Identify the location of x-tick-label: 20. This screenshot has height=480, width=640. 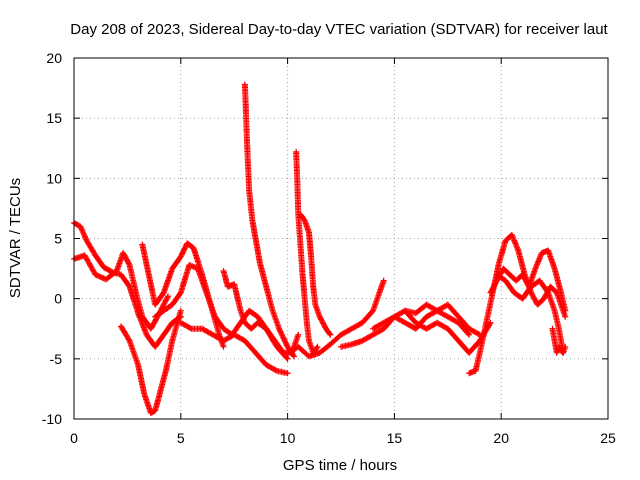
(501, 438).